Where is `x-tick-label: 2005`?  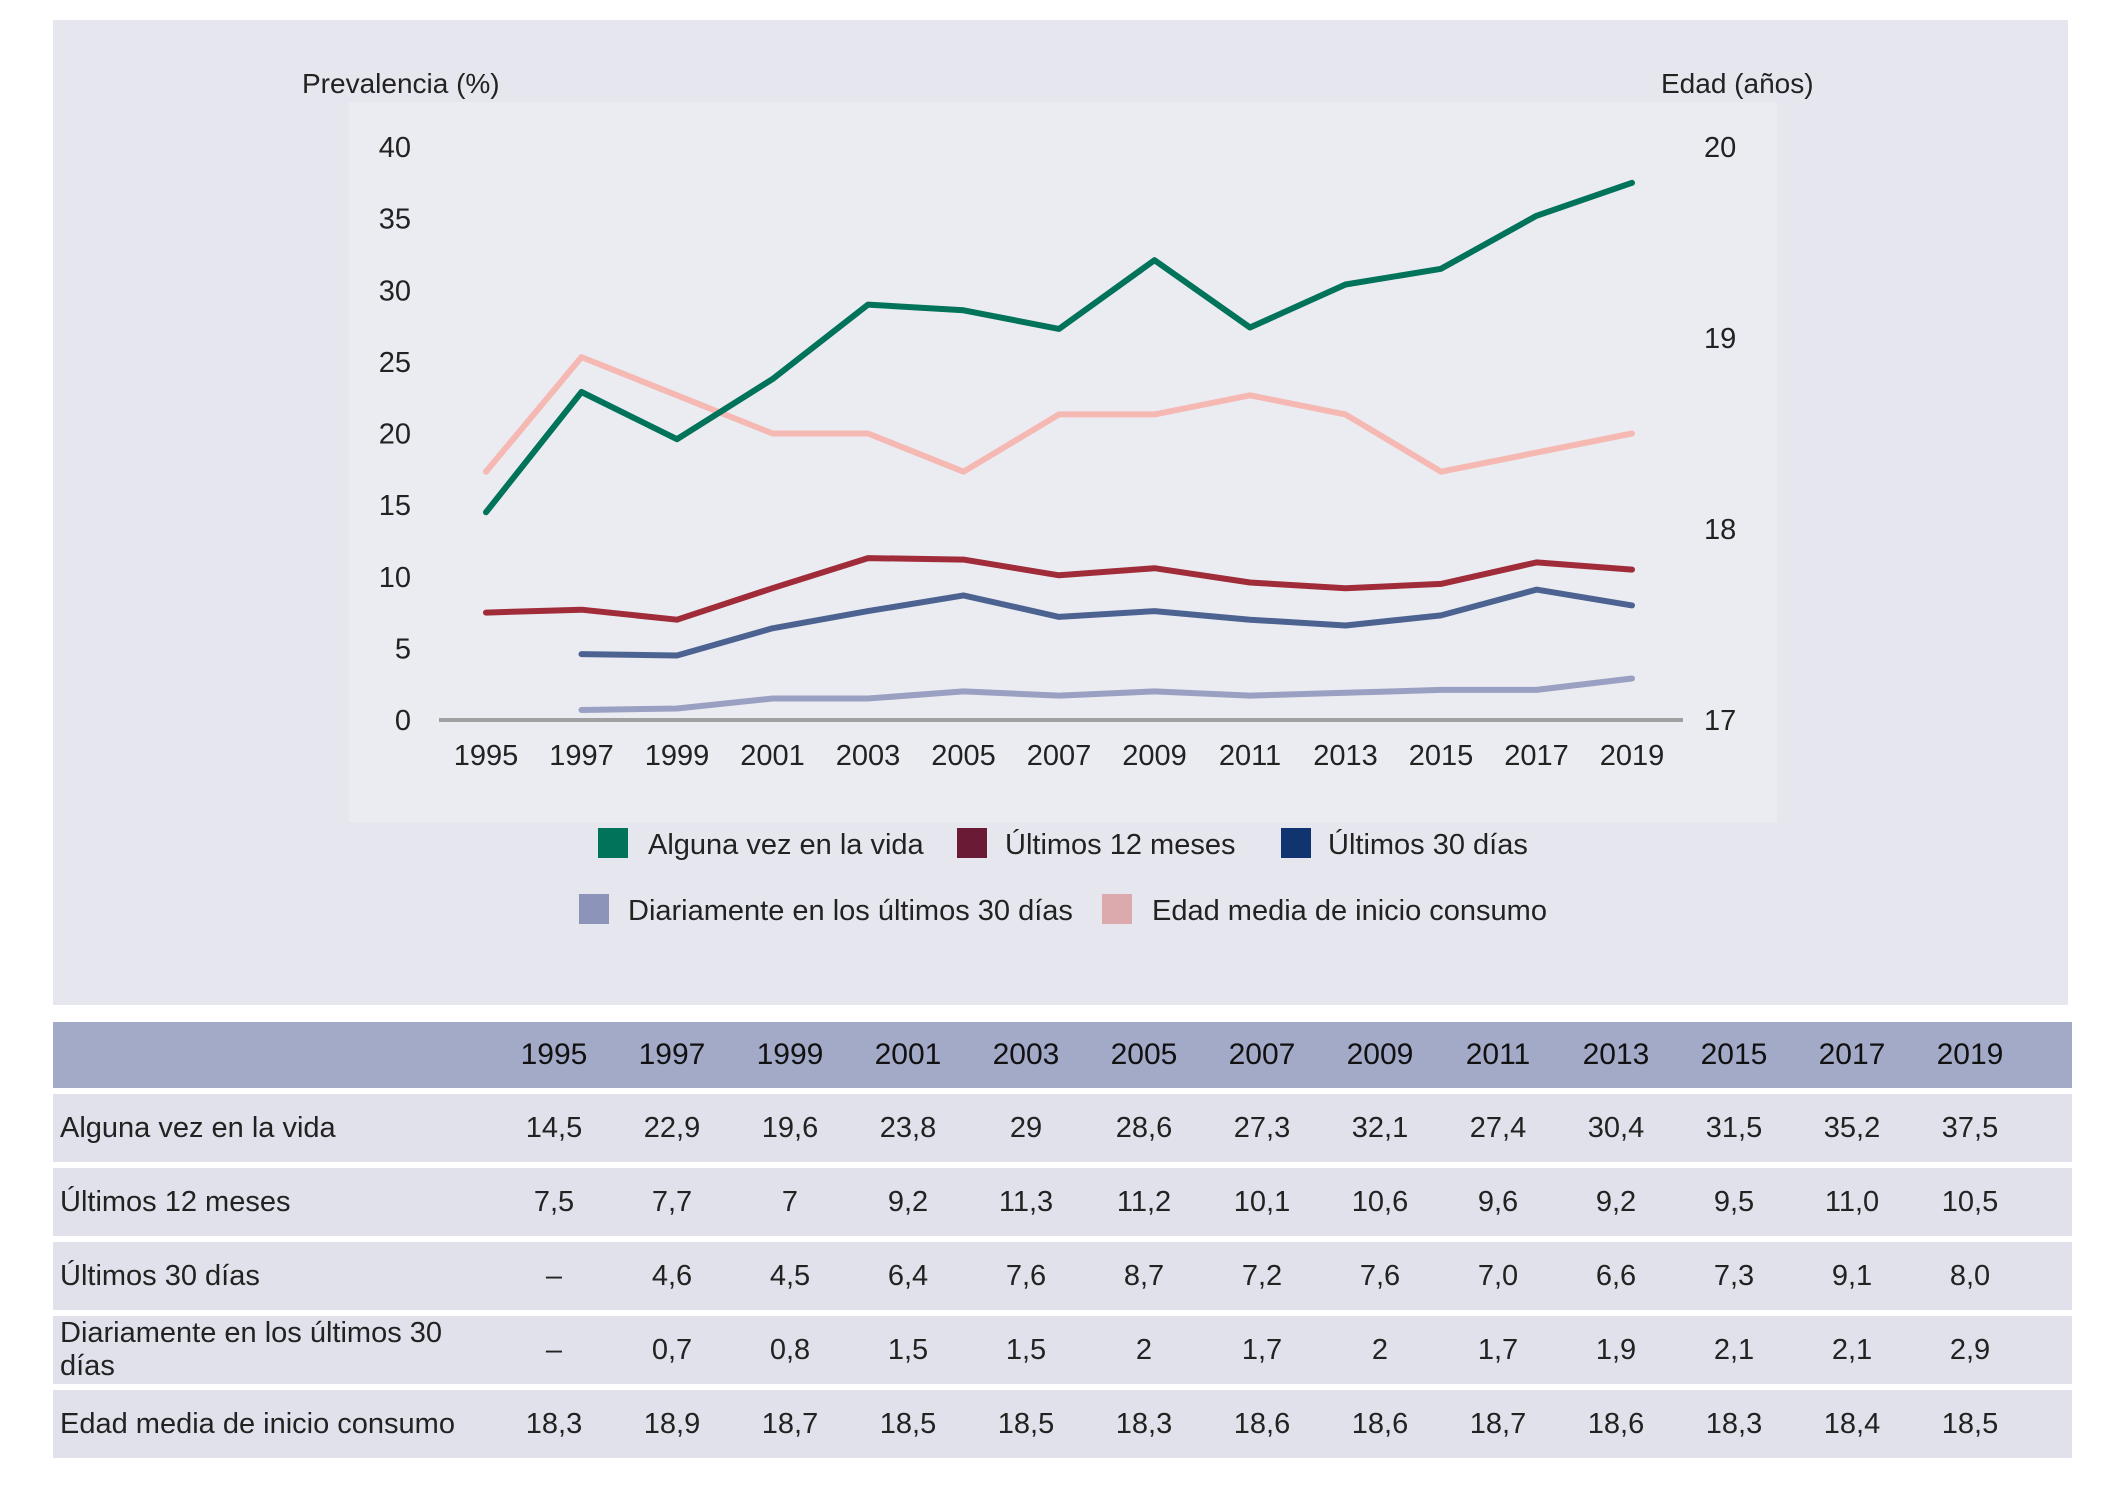
x-tick-label: 2005 is located at coordinates (963, 756).